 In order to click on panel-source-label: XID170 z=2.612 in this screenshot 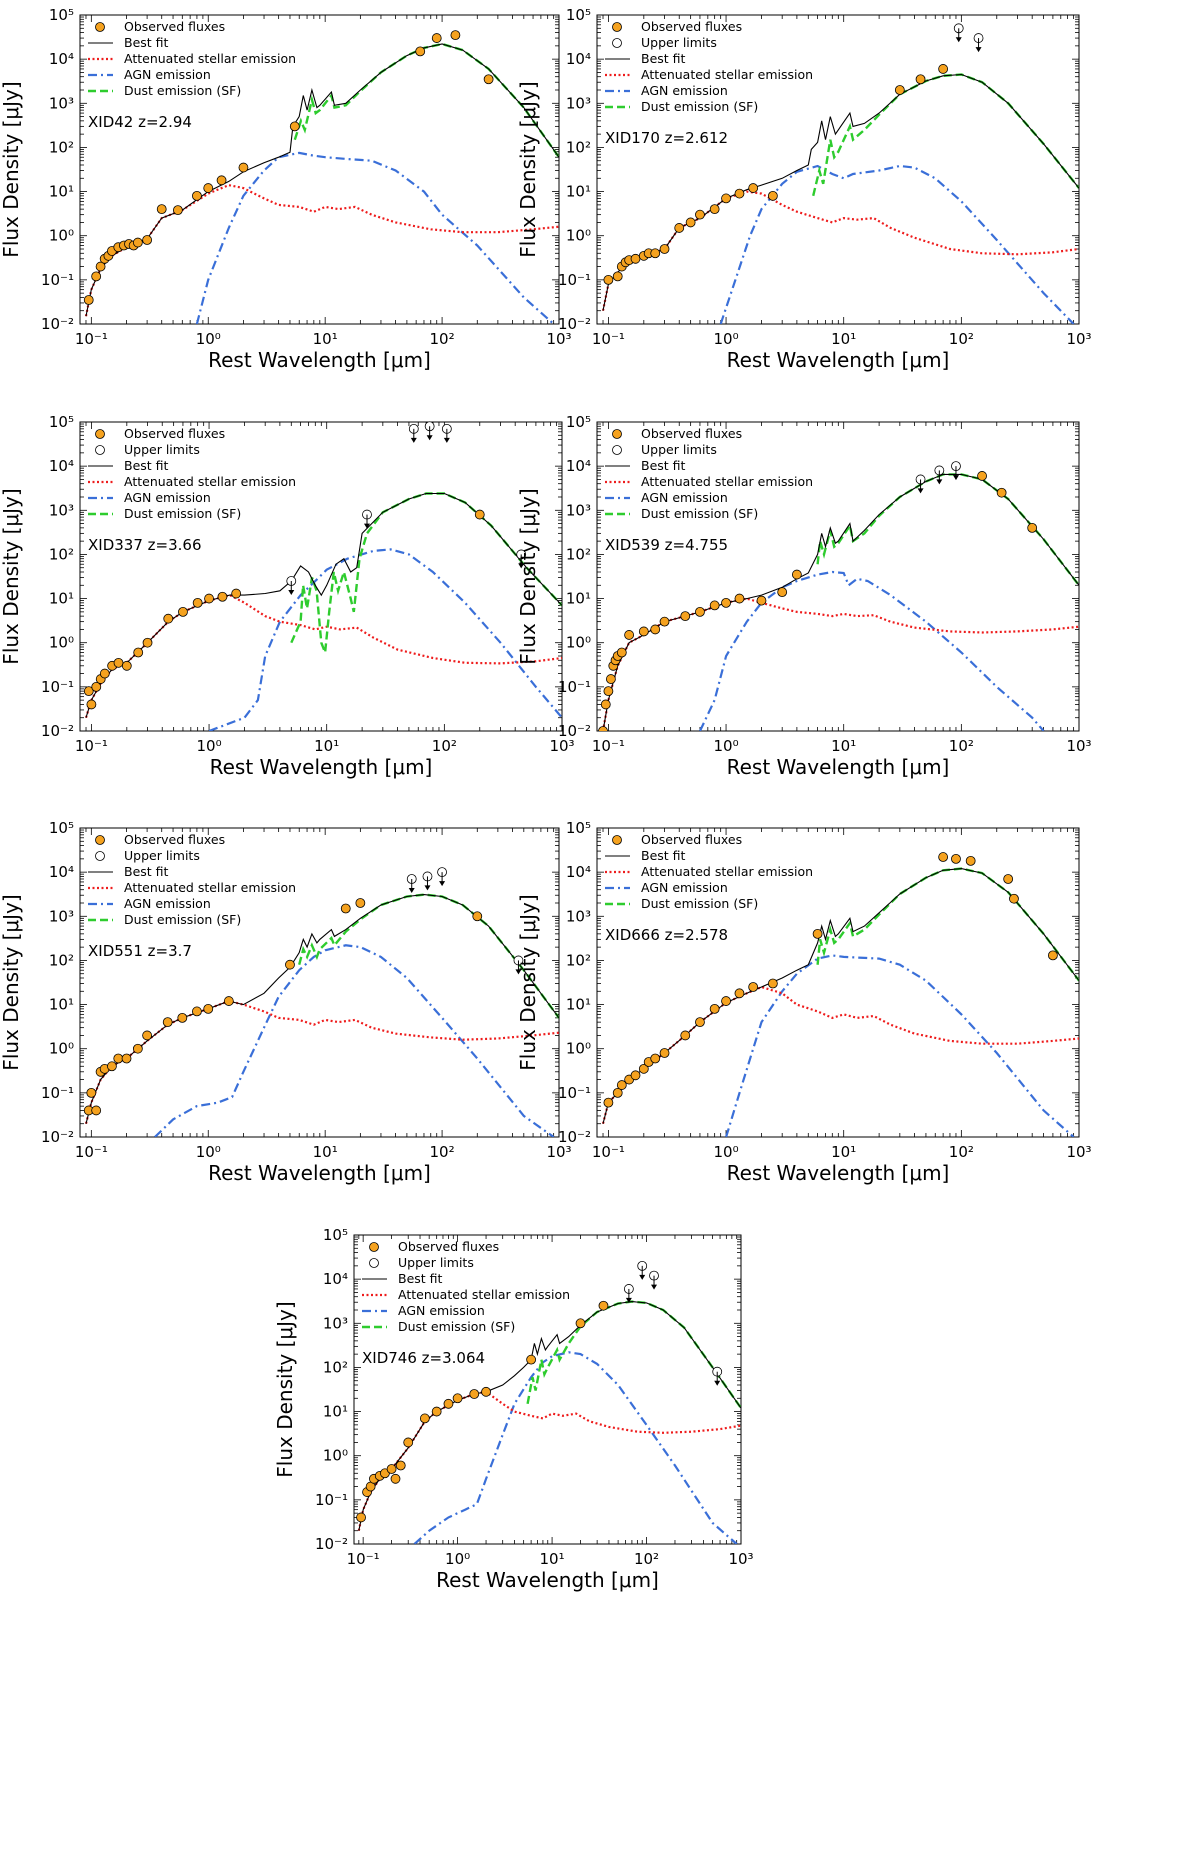, I will do `click(666, 138)`.